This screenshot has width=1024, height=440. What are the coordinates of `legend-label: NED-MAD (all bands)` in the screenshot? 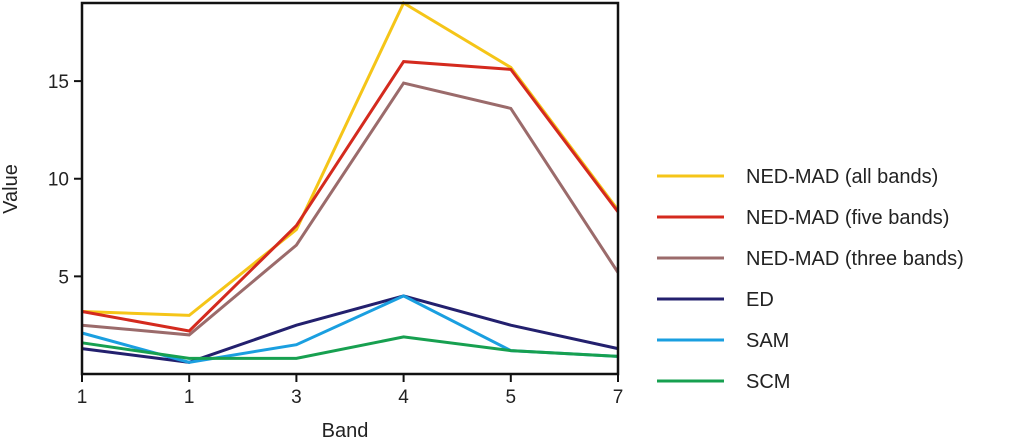 It's located at (842, 177).